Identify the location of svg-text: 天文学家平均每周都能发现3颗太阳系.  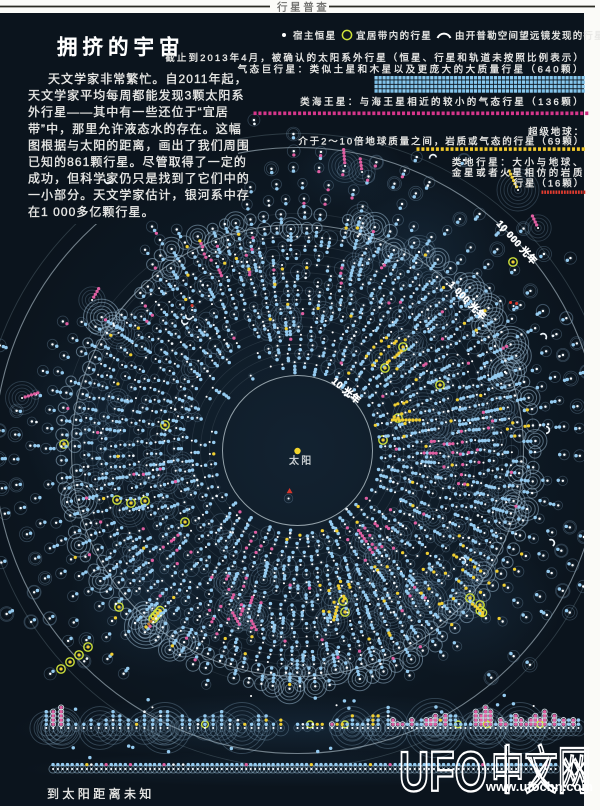
(136, 95).